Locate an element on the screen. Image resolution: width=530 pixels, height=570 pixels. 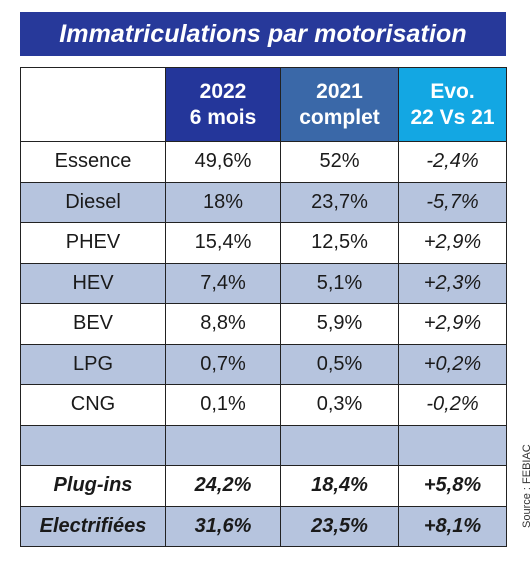
value-2021: 18,4% is located at coordinates (339, 486).